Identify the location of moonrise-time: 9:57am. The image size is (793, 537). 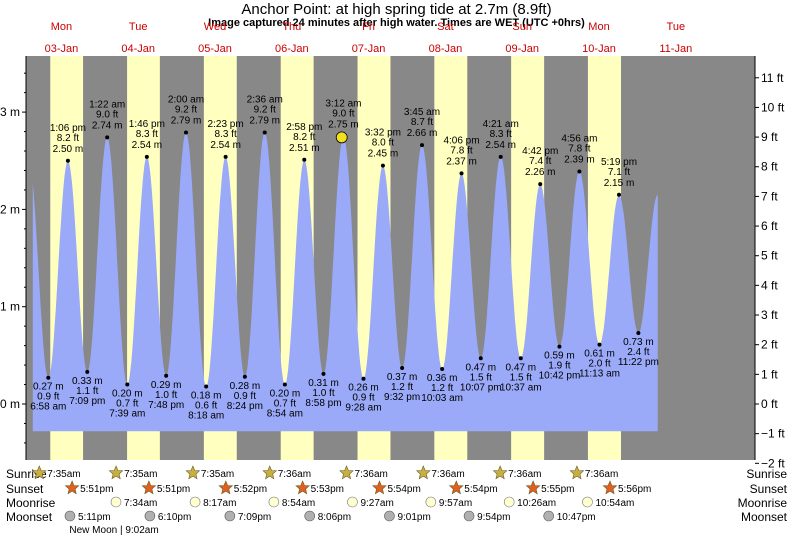
(455, 503).